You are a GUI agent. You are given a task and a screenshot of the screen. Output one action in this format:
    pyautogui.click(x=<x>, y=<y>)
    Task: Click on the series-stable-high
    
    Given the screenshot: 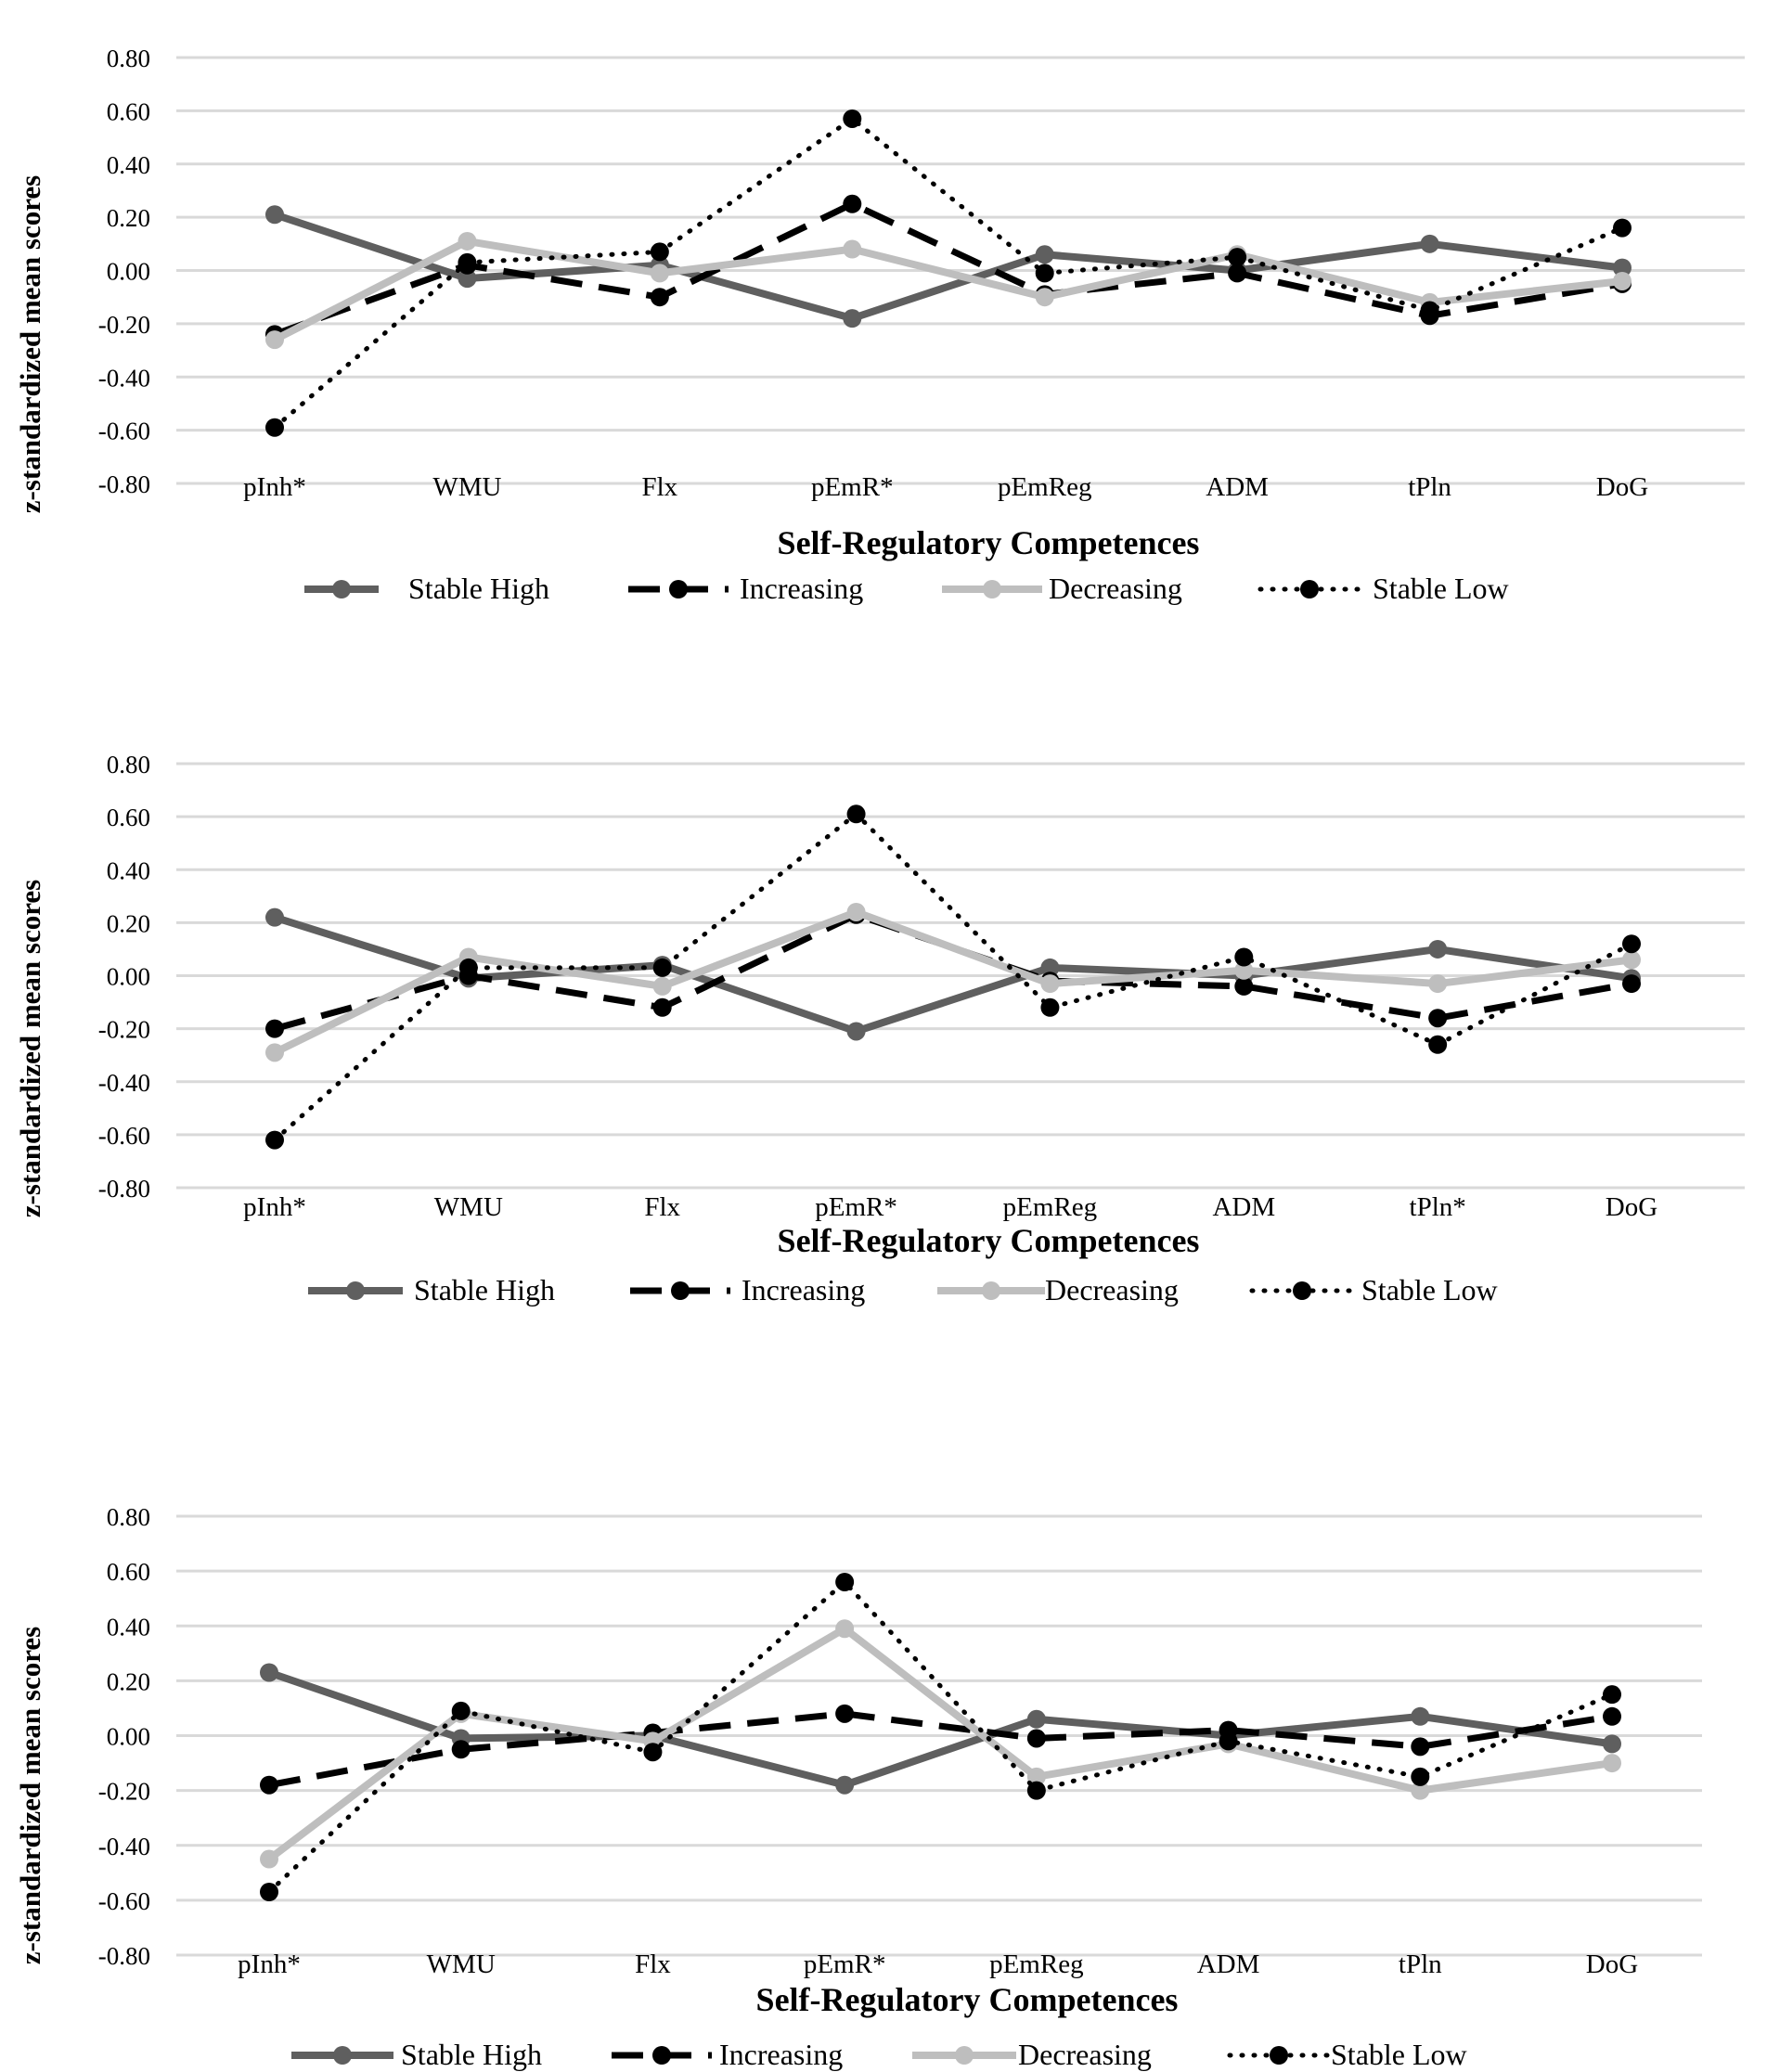 What is the action you would take?
    pyautogui.click(x=940, y=1729)
    